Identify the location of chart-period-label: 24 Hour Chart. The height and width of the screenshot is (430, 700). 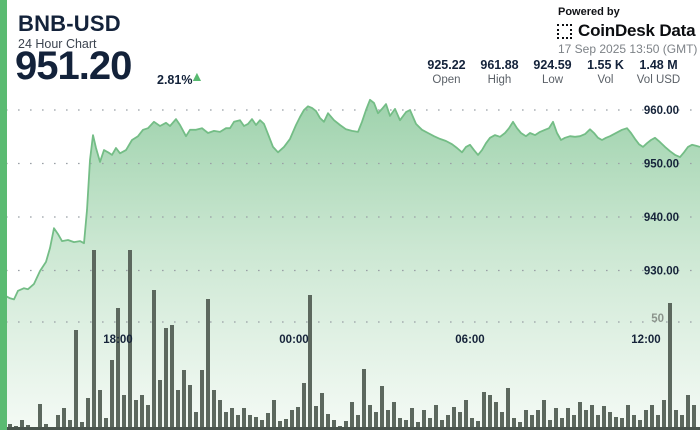
(57, 44).